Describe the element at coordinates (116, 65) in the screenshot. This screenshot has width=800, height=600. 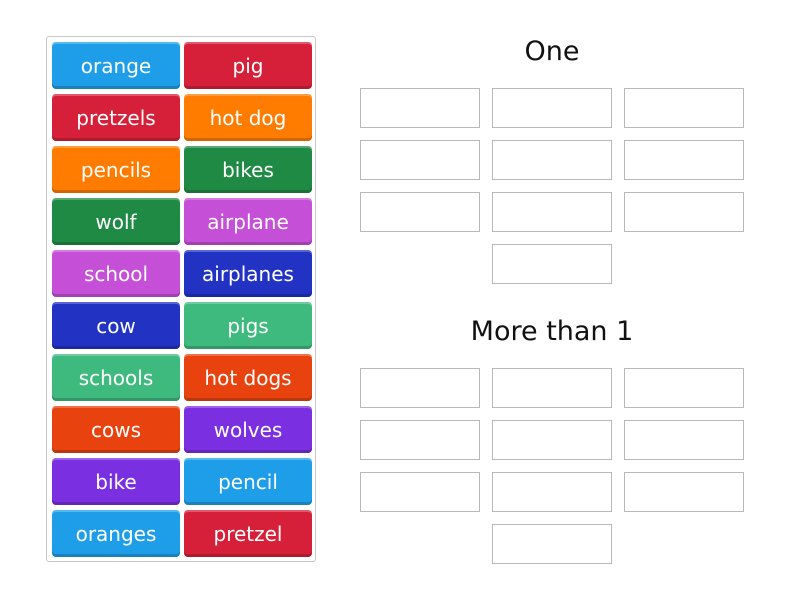
I see `word-tile: orange` at that location.